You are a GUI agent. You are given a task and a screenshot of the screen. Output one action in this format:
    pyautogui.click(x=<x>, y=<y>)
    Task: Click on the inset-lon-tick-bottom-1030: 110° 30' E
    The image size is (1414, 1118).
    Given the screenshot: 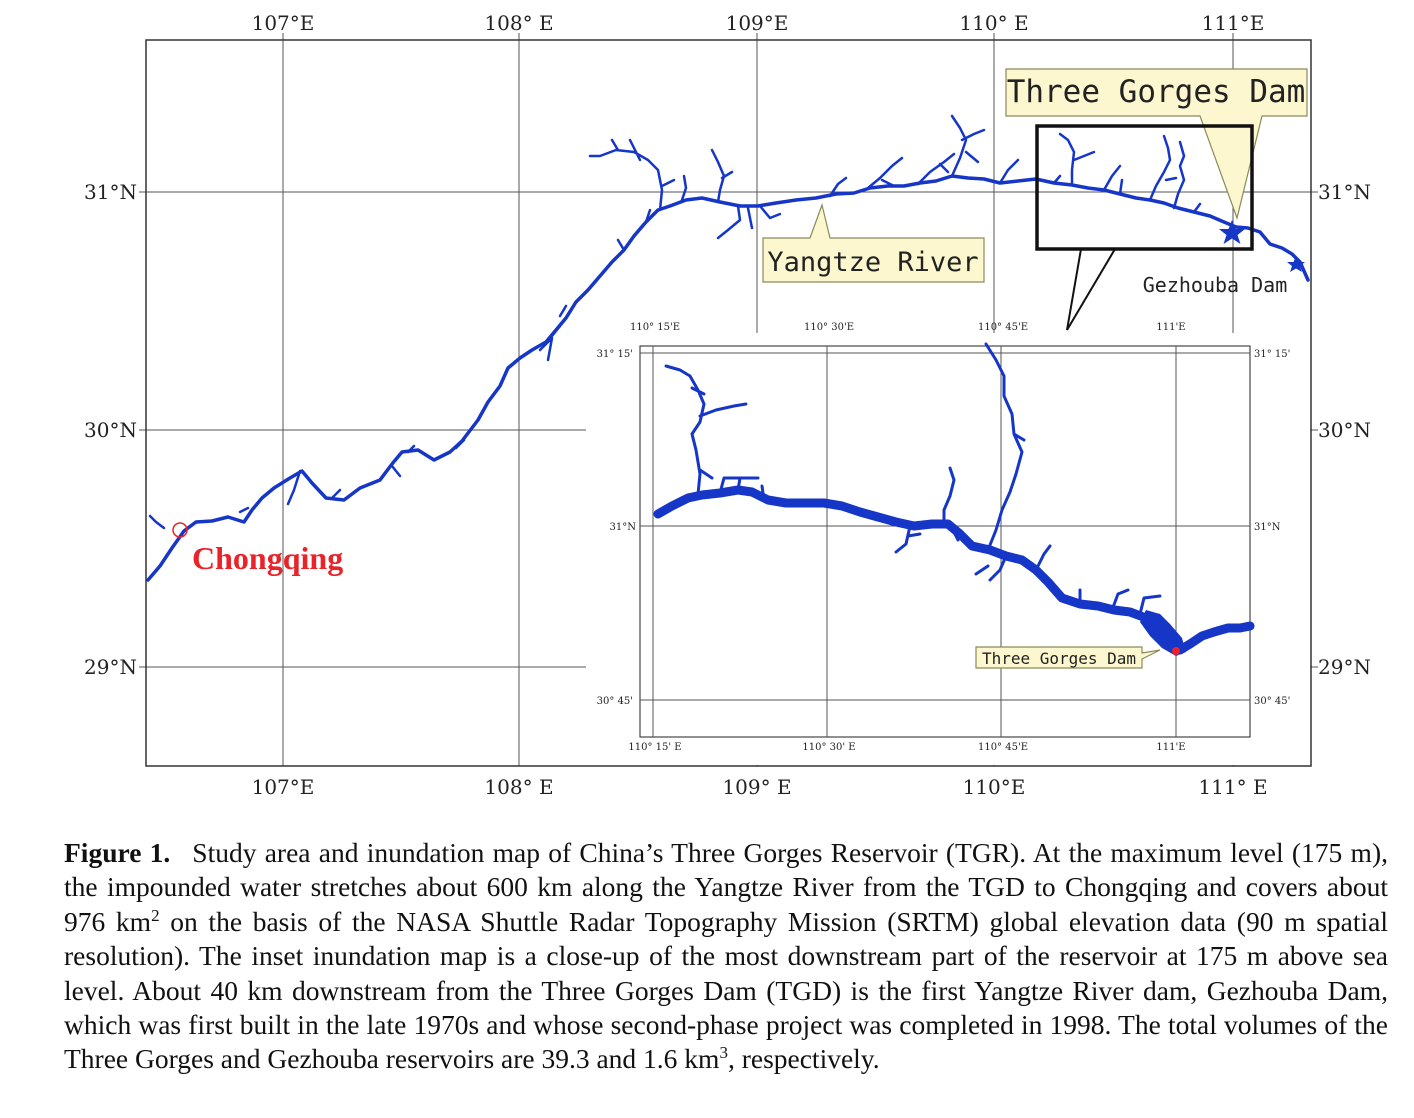 What is the action you would take?
    pyautogui.click(x=828, y=747)
    